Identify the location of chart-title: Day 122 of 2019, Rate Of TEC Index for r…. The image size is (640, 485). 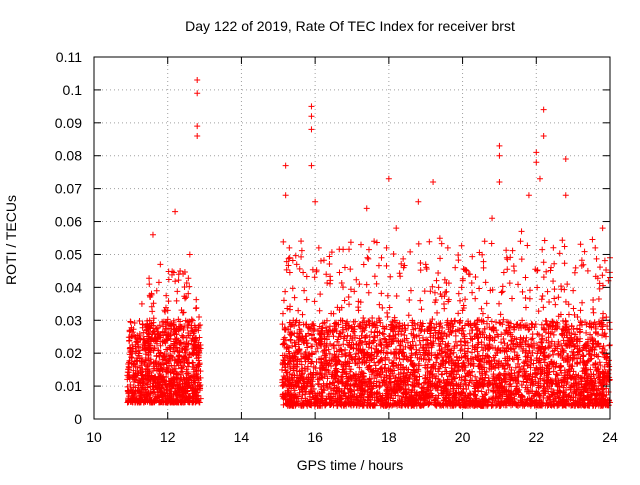
(350, 26).